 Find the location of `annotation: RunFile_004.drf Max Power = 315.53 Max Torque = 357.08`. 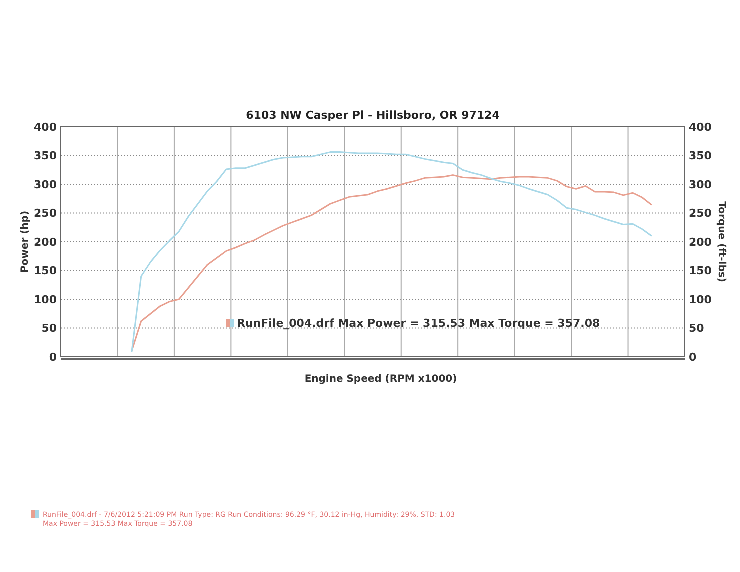

annotation: RunFile_004.drf Max Power = 315.53 Max Torque = 357.08 is located at coordinates (418, 323).